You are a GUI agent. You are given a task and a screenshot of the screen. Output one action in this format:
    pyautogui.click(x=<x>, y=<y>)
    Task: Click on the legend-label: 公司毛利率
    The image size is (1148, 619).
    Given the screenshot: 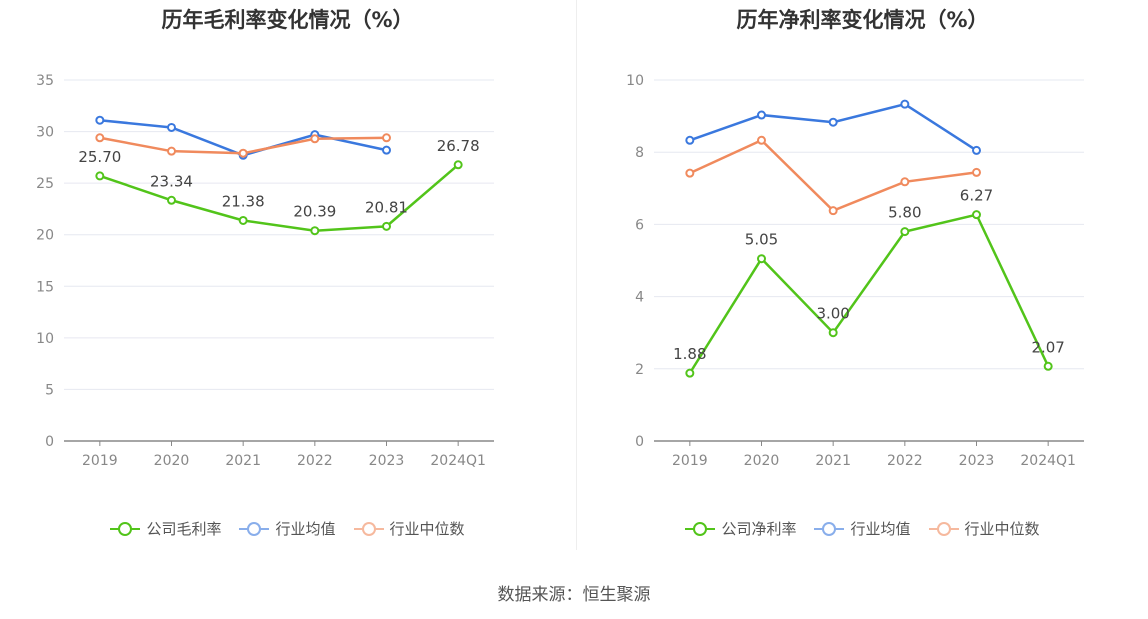 What is the action you would take?
    pyautogui.click(x=184, y=529)
    